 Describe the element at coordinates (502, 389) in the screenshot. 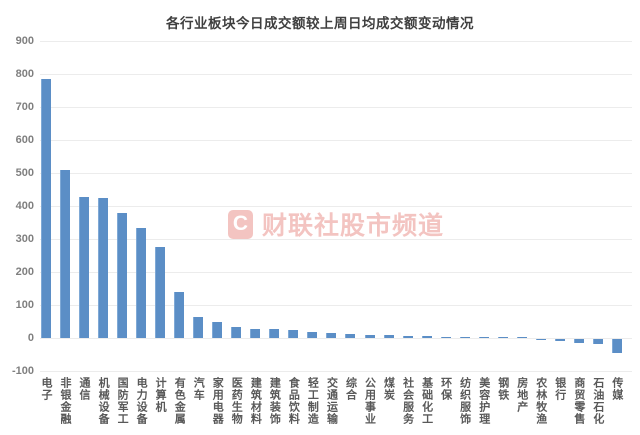

I see `x-axis-label-钢铁: 钢铁` at that location.